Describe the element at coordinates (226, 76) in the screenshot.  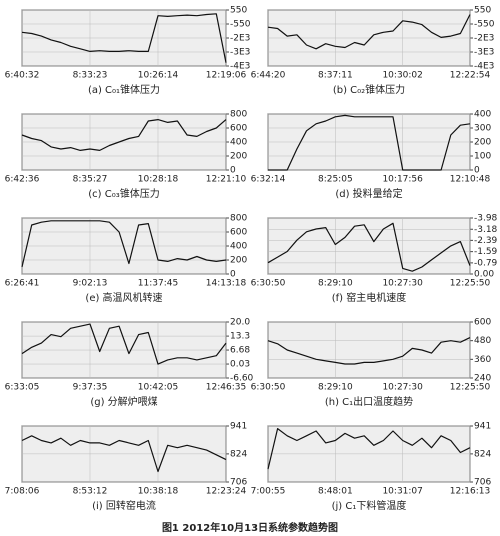
I see `x-tick-label: 12:19:06` at that location.